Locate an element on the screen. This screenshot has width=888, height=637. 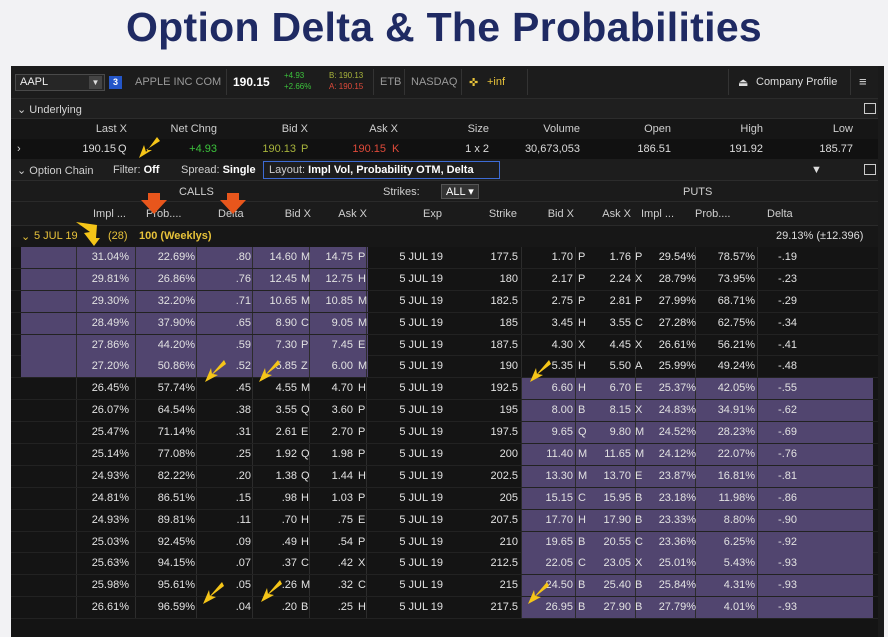
put-ask: 1.76 is located at coordinates (620, 257).